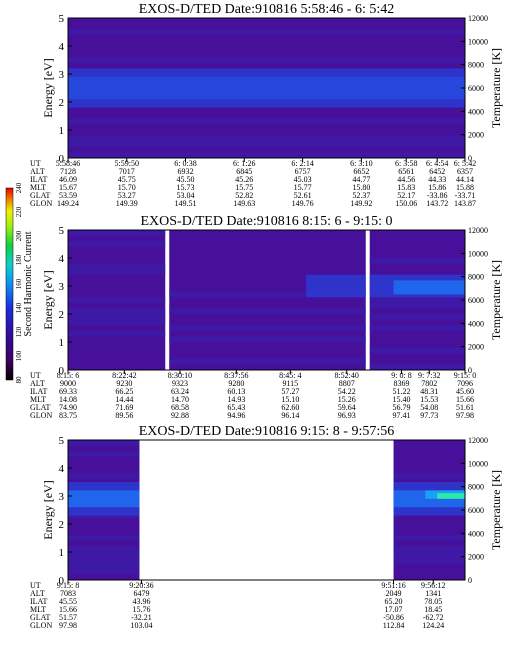  What do you see at coordinates (437, 163) in the screenshot?
I see `table-cell: 6: 4:54` at bounding box center [437, 163].